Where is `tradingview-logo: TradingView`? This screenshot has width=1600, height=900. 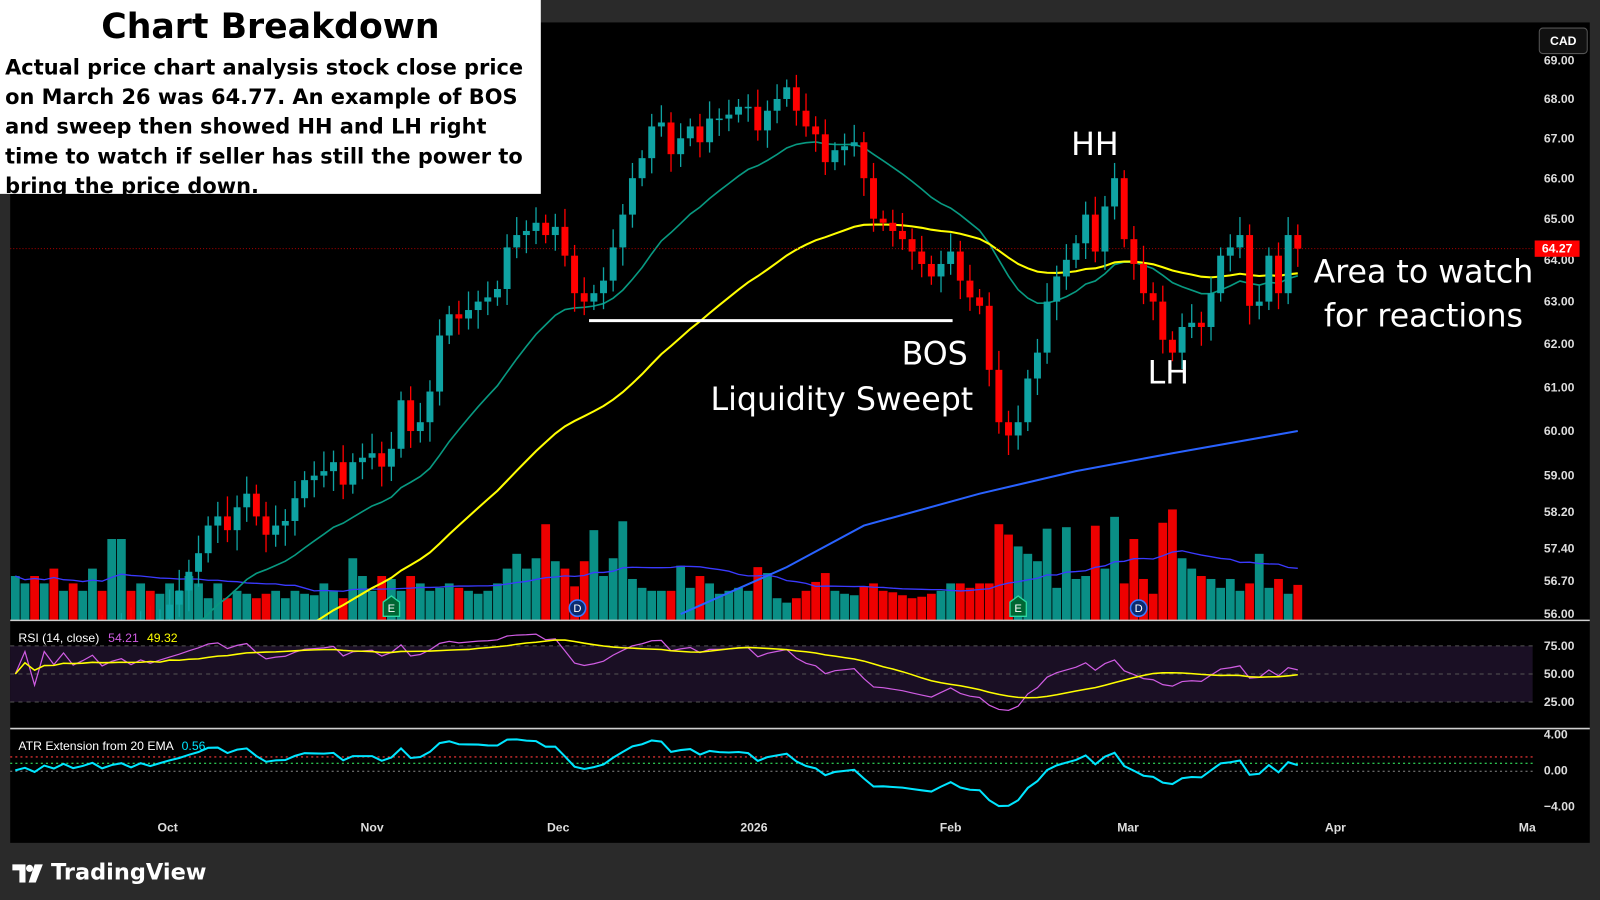
tradingview-logo: TradingView is located at coordinates (109, 873).